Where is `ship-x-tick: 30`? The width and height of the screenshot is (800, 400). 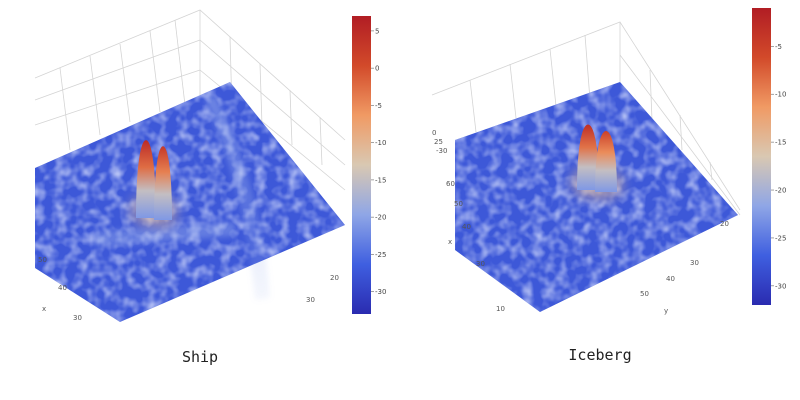 ship-x-tick: 30 is located at coordinates (77, 318).